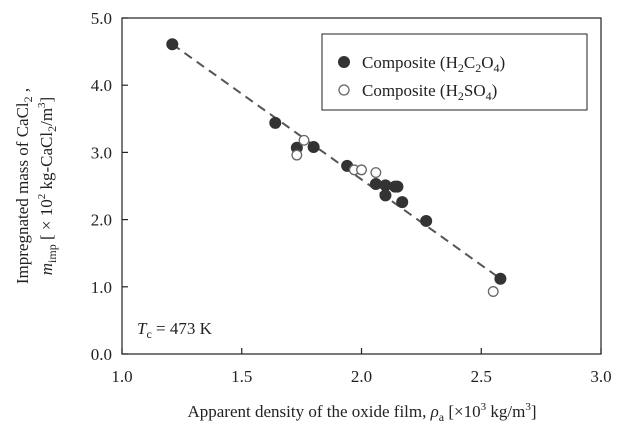 This screenshot has height=426, width=619. I want to click on y-tick-label: 4.0, so click(101, 85).